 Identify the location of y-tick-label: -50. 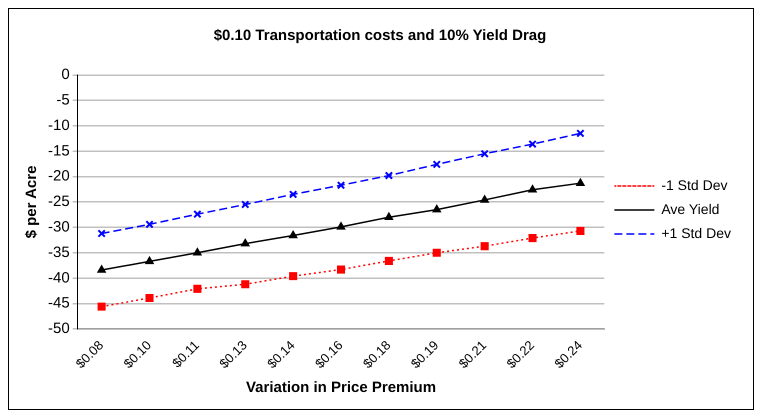
(59, 329).